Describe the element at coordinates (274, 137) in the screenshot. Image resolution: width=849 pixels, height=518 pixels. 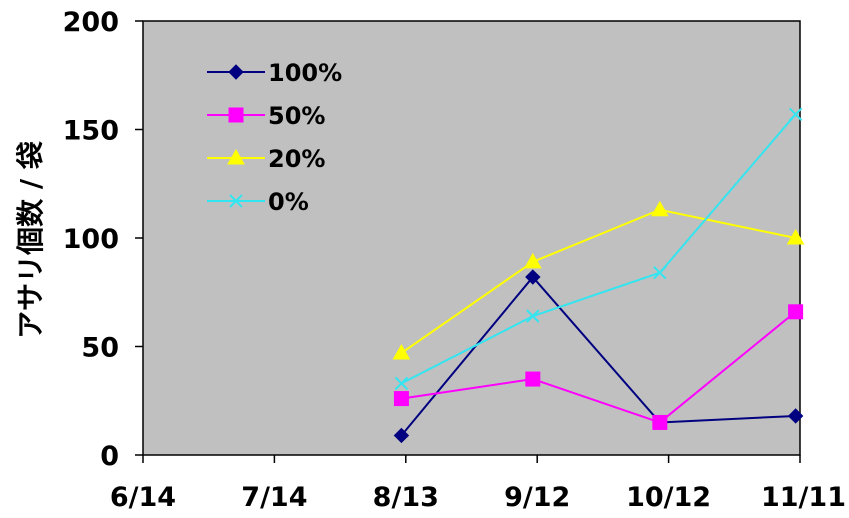
I see `legend: 100% 50% 20% 0%` at that location.